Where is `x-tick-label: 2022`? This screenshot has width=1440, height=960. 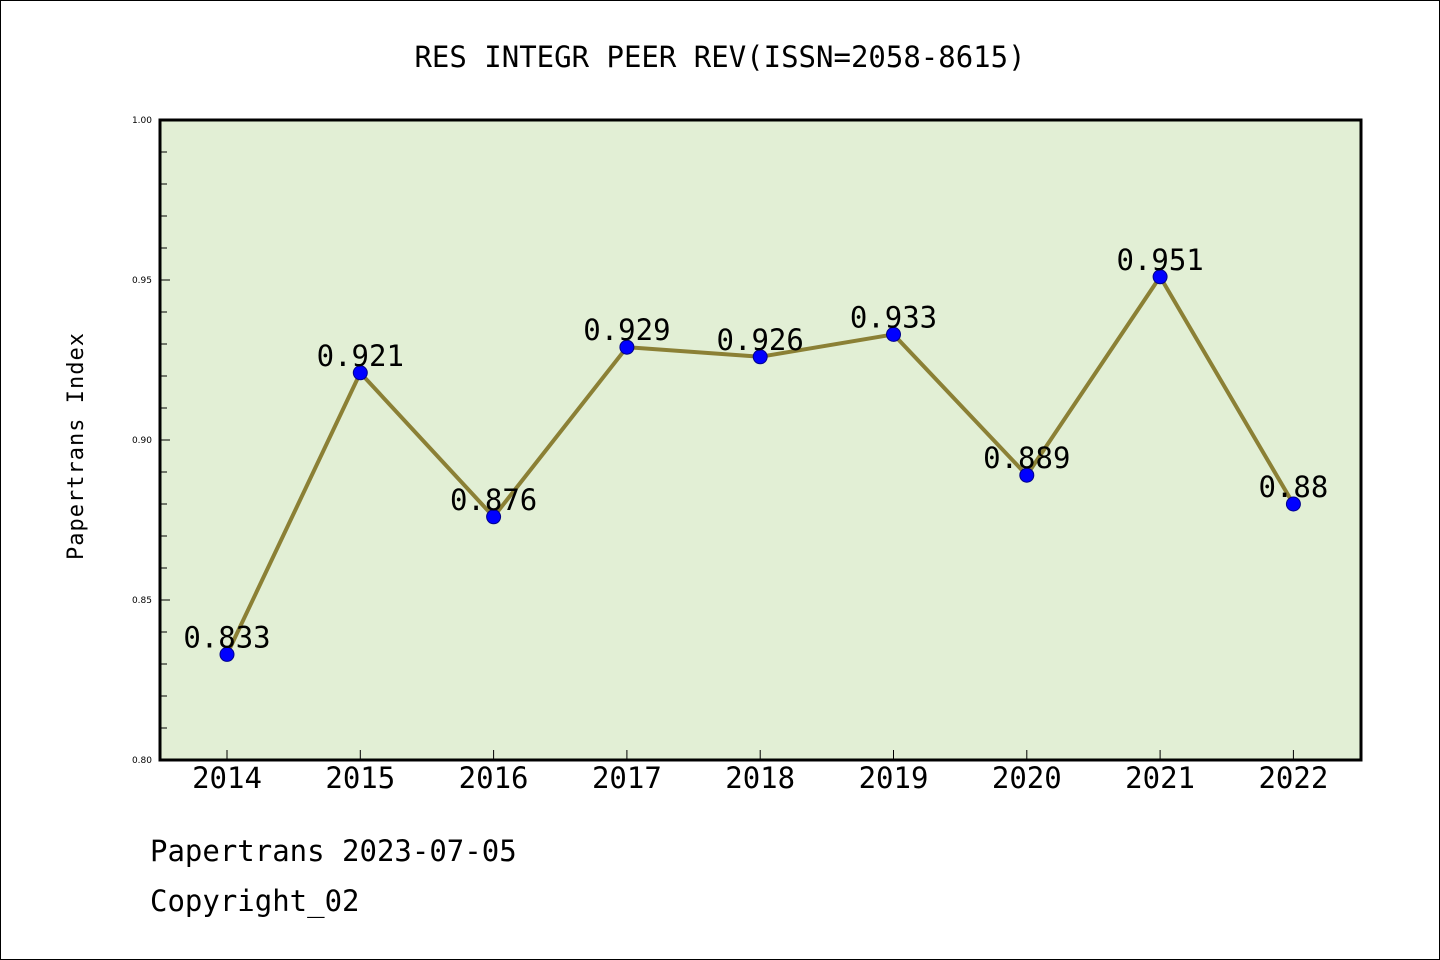
x-tick-label: 2022 is located at coordinates (1293, 778).